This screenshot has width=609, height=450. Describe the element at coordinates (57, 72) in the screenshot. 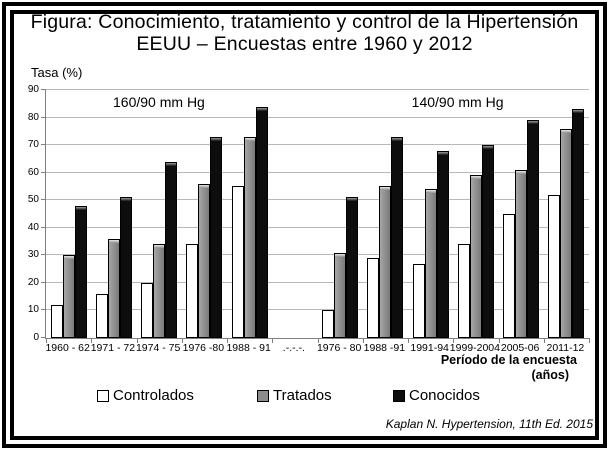

I see `y-axis-title: Tasa (%)` at that location.